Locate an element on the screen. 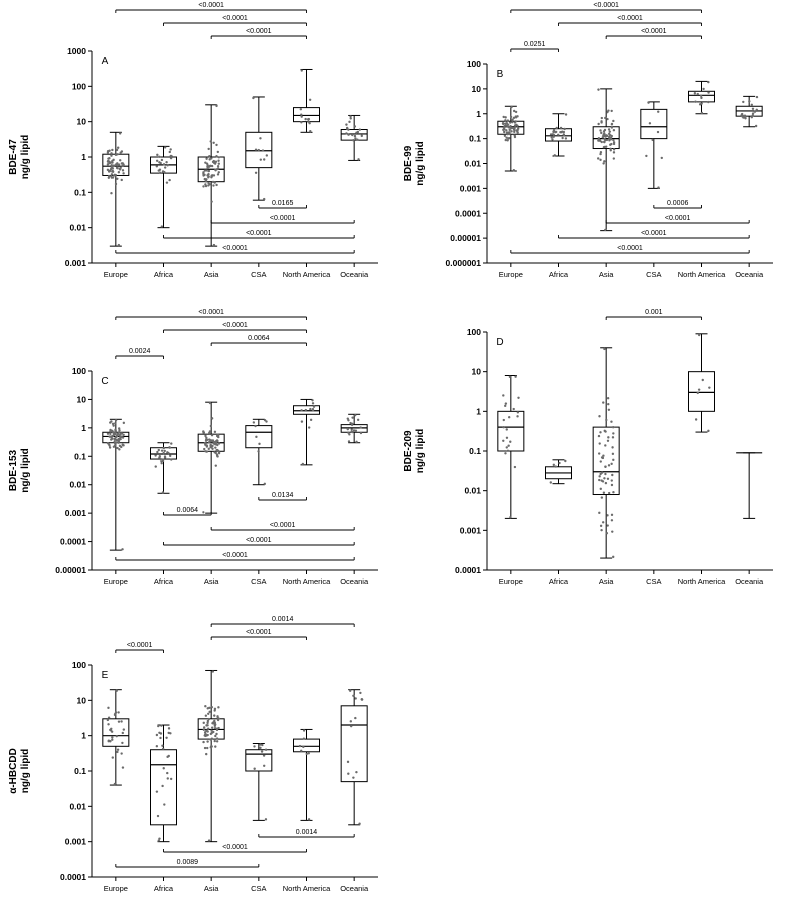 The image size is (790, 915). svg-text: 0.0014 is located at coordinates (283, 619).